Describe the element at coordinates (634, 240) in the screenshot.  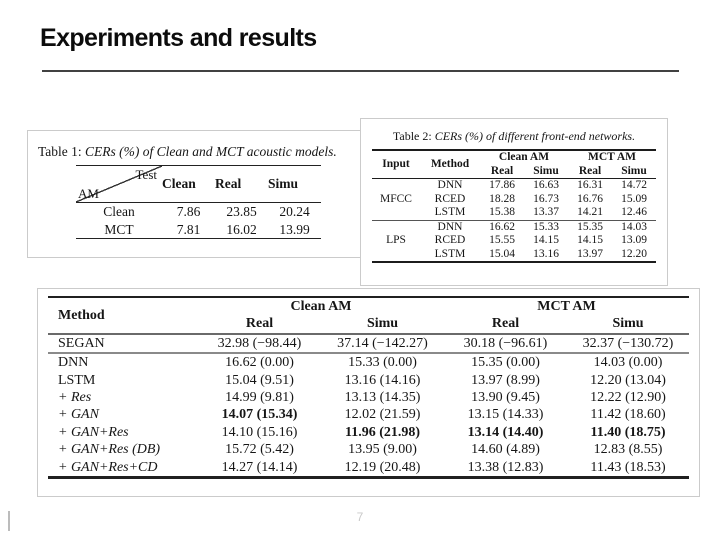
I see `cell-value: 13.09` at that location.